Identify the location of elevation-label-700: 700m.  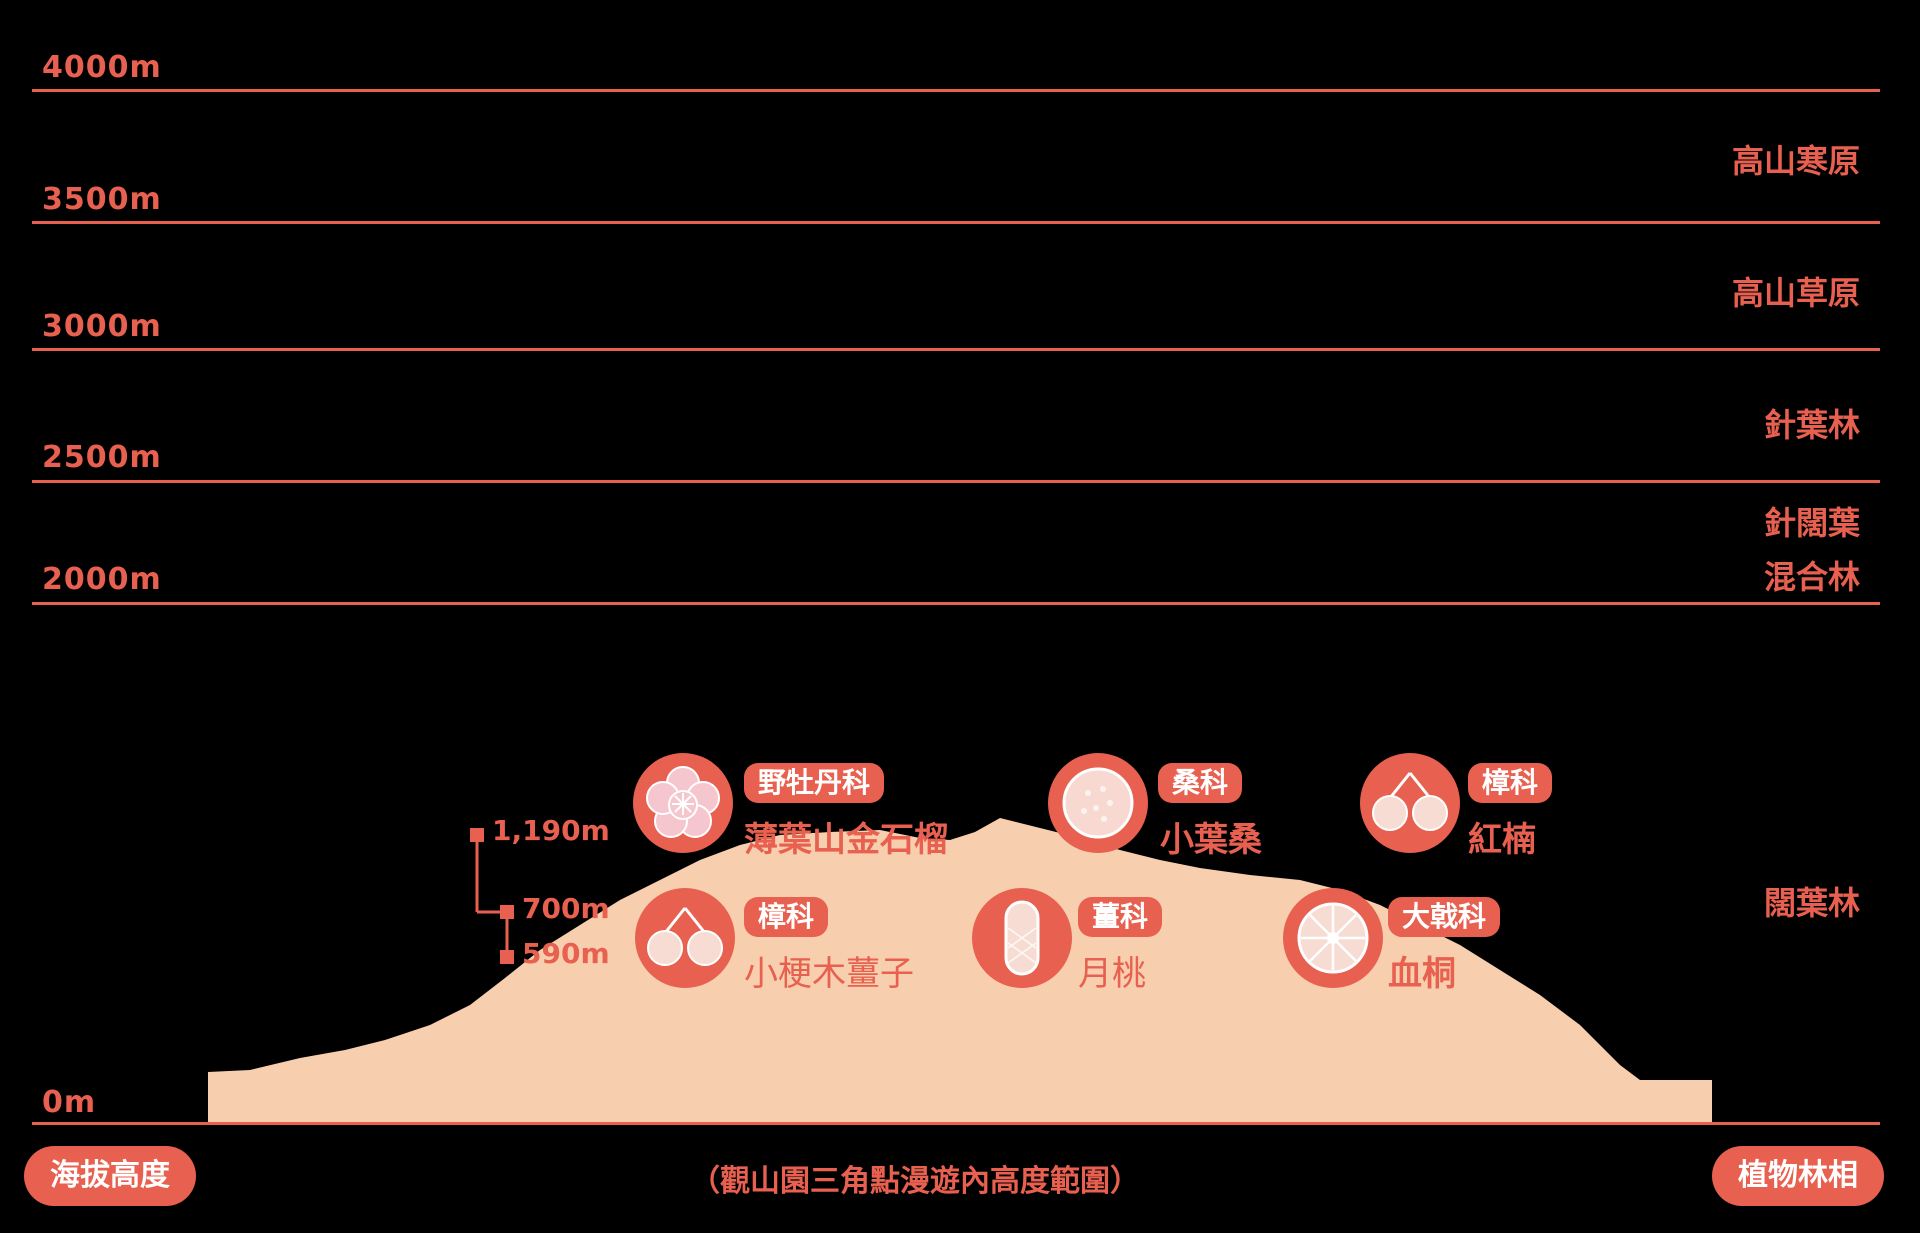
(566, 908).